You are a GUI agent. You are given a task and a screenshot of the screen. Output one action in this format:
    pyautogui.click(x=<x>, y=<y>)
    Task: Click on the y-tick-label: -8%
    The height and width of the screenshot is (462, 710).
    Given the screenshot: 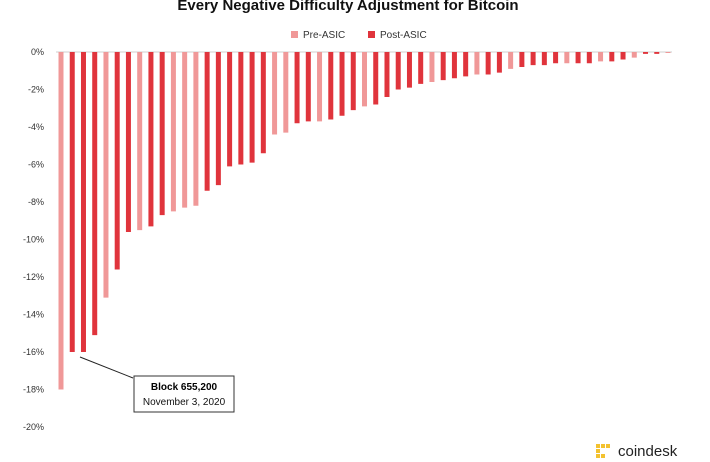 What is the action you would take?
    pyautogui.click(x=36, y=202)
    